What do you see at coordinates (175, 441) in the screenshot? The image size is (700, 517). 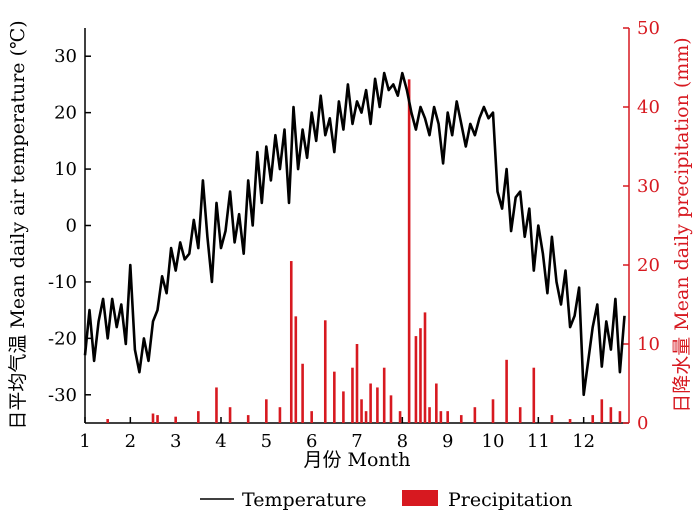 I see `x-tick-label: 3` at bounding box center [175, 441].